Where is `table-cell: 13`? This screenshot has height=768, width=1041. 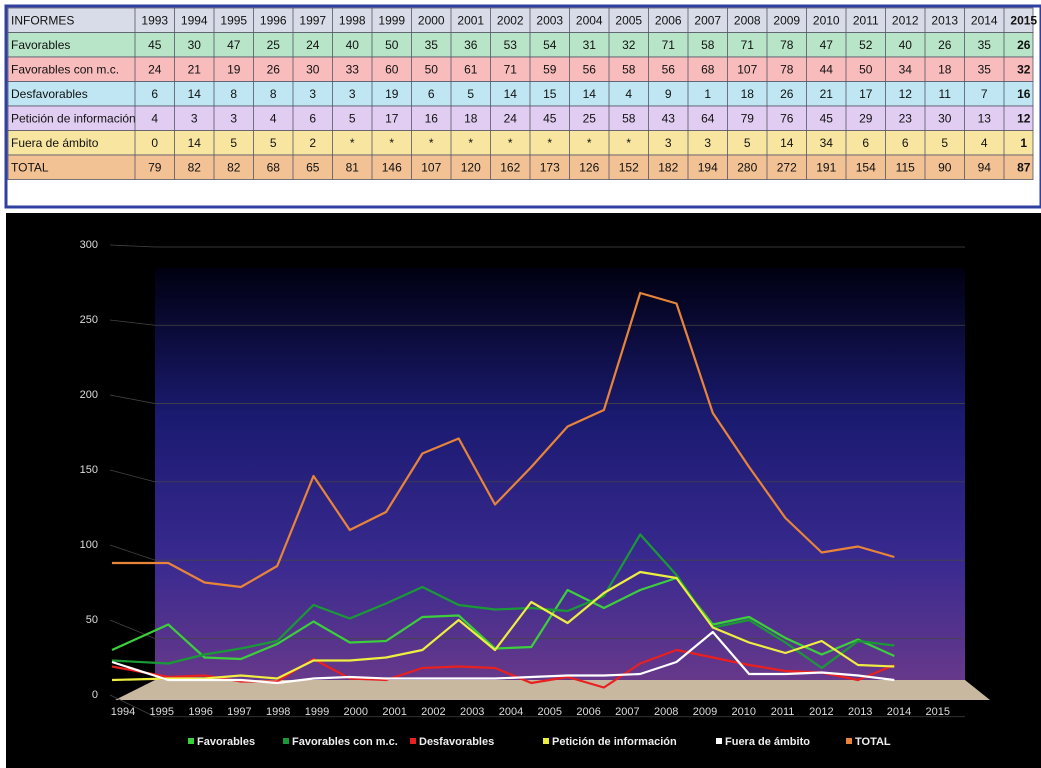 table-cell: 13 is located at coordinates (985, 118).